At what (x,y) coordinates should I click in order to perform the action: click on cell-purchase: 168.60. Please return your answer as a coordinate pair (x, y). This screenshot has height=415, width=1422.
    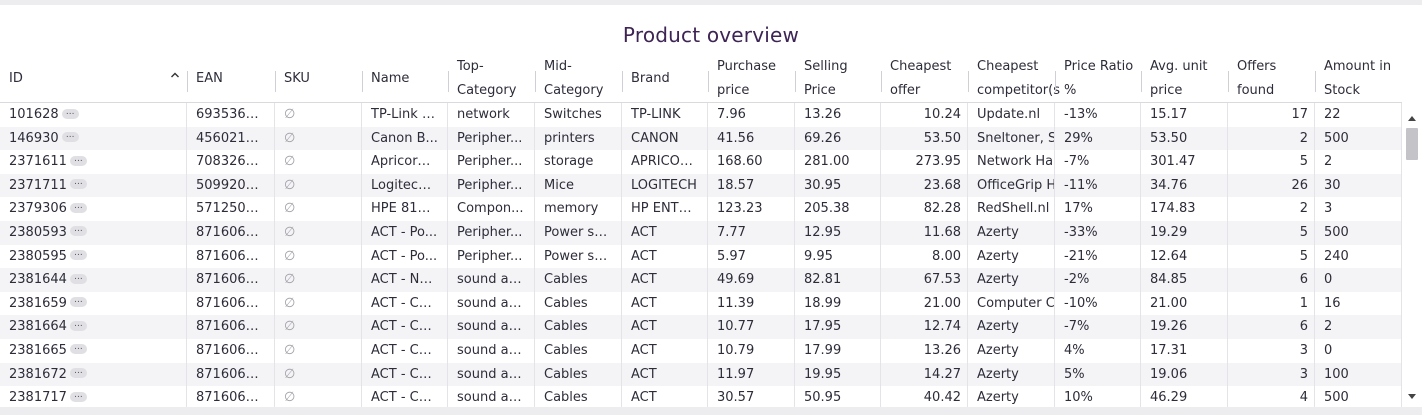
    Looking at the image, I should click on (751, 162).